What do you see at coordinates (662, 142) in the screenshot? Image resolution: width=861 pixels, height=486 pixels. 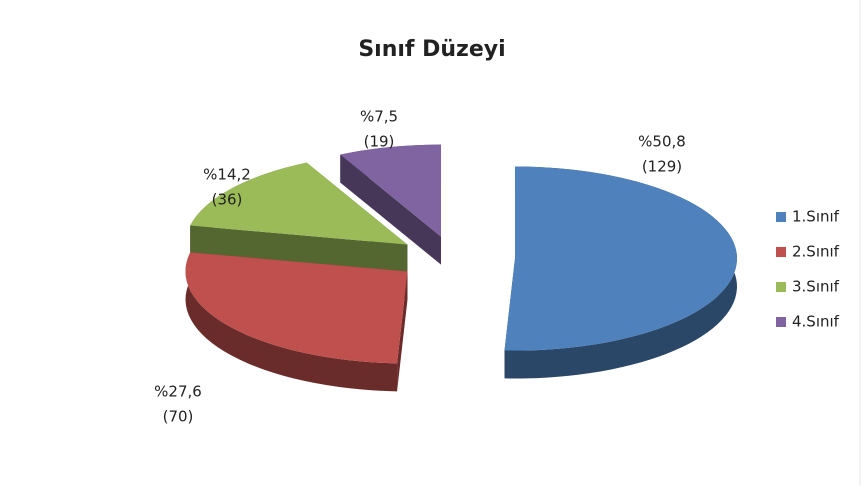 I see `data-label: %50,8` at bounding box center [662, 142].